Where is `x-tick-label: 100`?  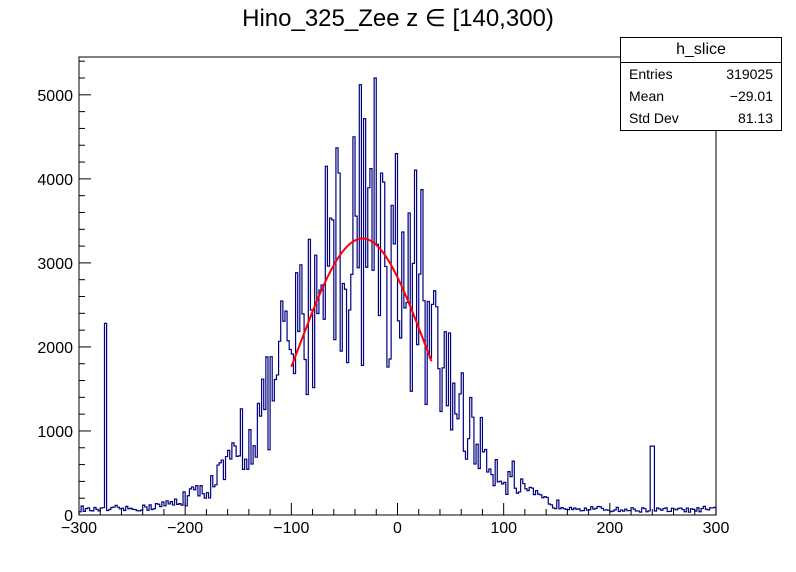
x-tick-label: 100 is located at coordinates (503, 528).